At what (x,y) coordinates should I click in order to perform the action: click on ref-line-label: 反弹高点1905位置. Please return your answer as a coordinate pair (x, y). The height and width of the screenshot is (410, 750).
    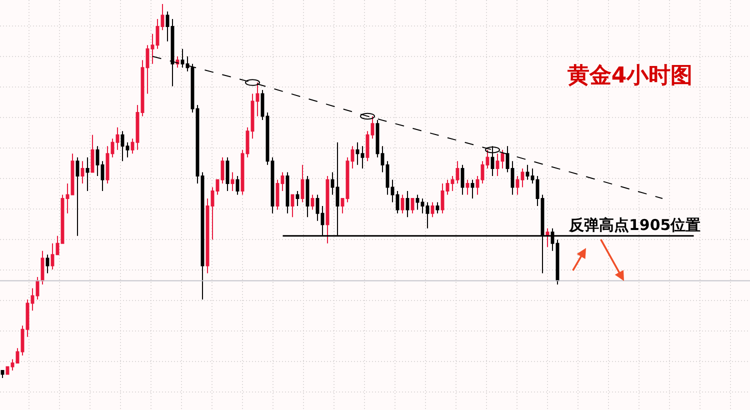
    Looking at the image, I should click on (634, 225).